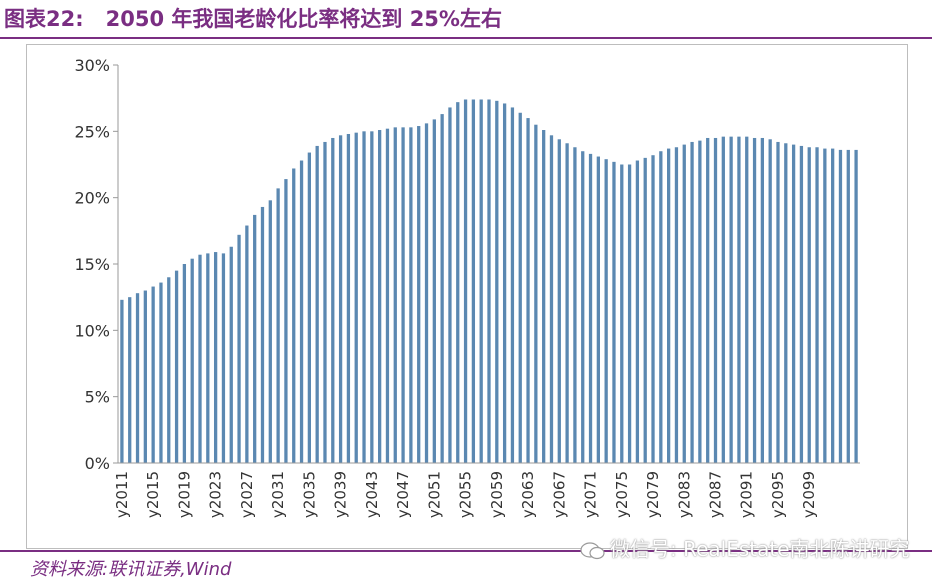 The height and width of the screenshot is (587, 932). I want to click on watermark-text: 微信号: RealEstate南北陈讲研究, so click(760, 549).